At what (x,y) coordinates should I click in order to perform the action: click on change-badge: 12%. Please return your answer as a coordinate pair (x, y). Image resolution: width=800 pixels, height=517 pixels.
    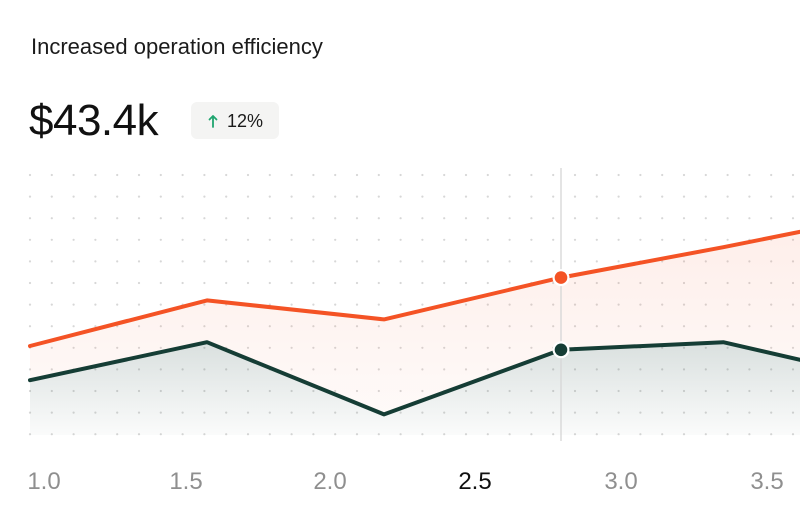
    Looking at the image, I should click on (235, 120).